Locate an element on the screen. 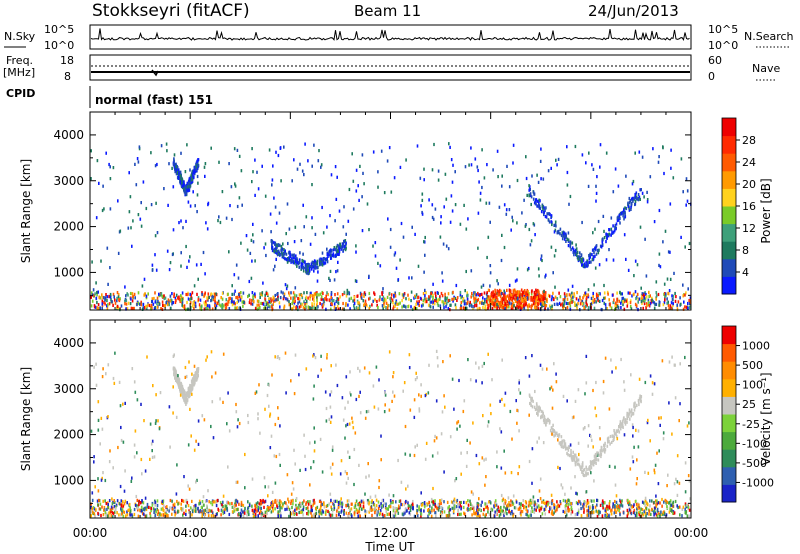 The width and height of the screenshot is (800, 554). colorbar-tick-label: 4 is located at coordinates (745, 272).